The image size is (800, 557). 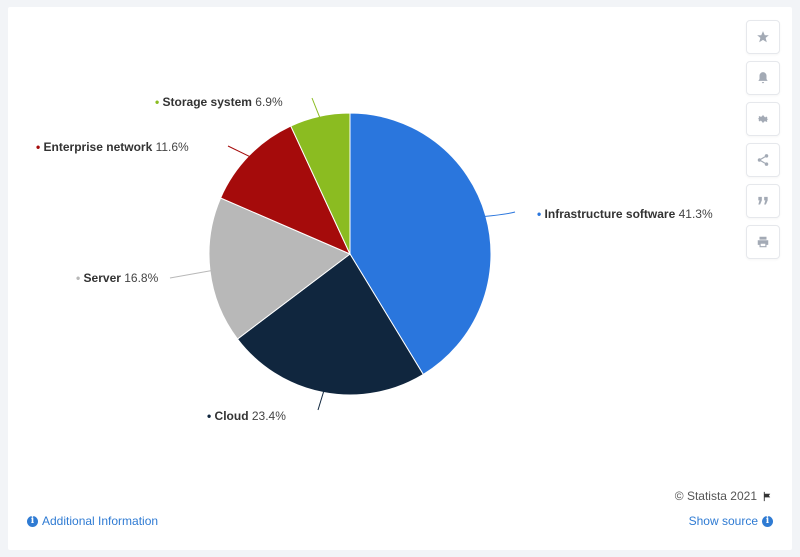 I want to click on quote-icon, so click(x=763, y=200).